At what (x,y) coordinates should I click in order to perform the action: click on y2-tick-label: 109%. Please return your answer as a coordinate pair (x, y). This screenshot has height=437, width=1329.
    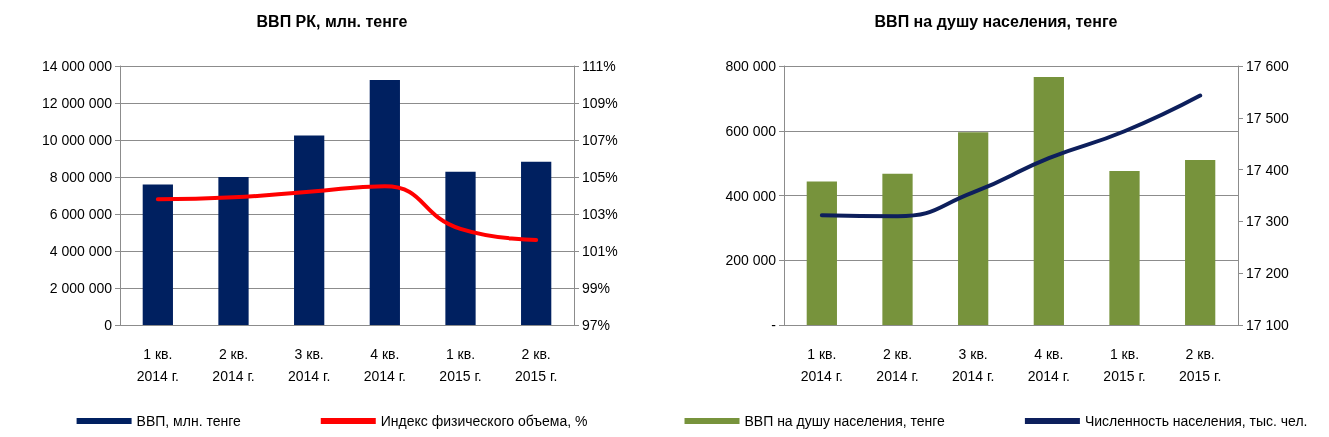
    Looking at the image, I should click on (600, 103).